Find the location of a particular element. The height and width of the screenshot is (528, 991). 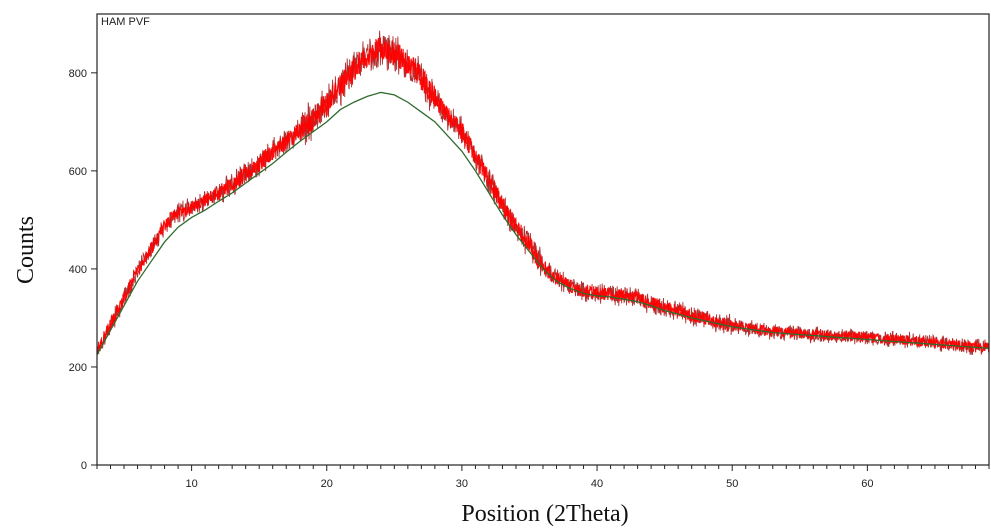

y-tick-label: 800 is located at coordinates (78, 74).